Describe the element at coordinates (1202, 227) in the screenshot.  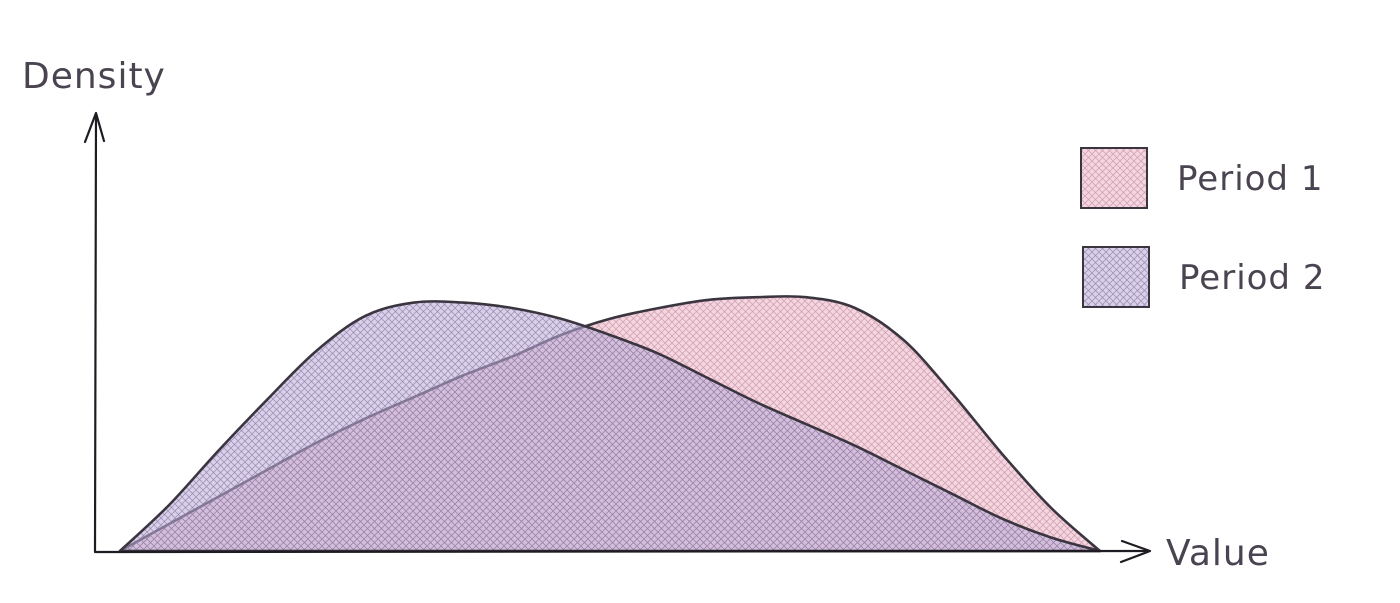
I see `legend: Period 1 Period 2` at that location.